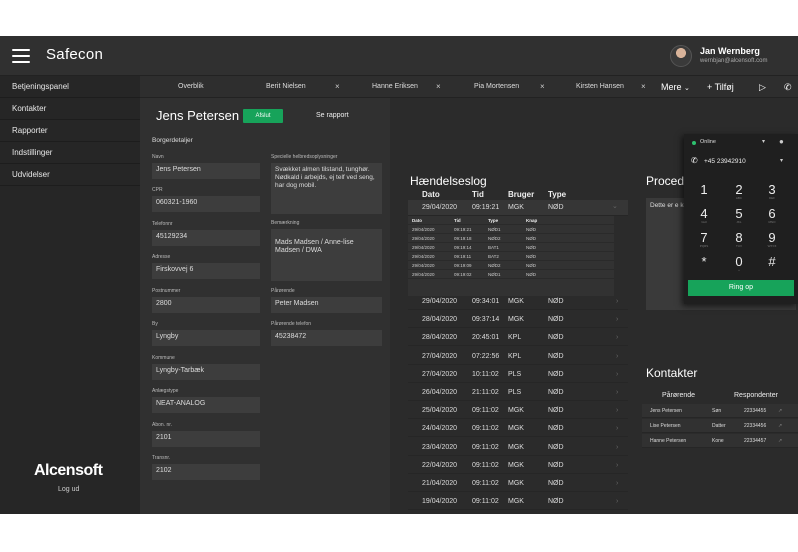 Image resolution: width=798 pixels, height=552 pixels. I want to click on table-row: 26/04/2020 21:11:02 PLS NØD ›, so click(518, 393).